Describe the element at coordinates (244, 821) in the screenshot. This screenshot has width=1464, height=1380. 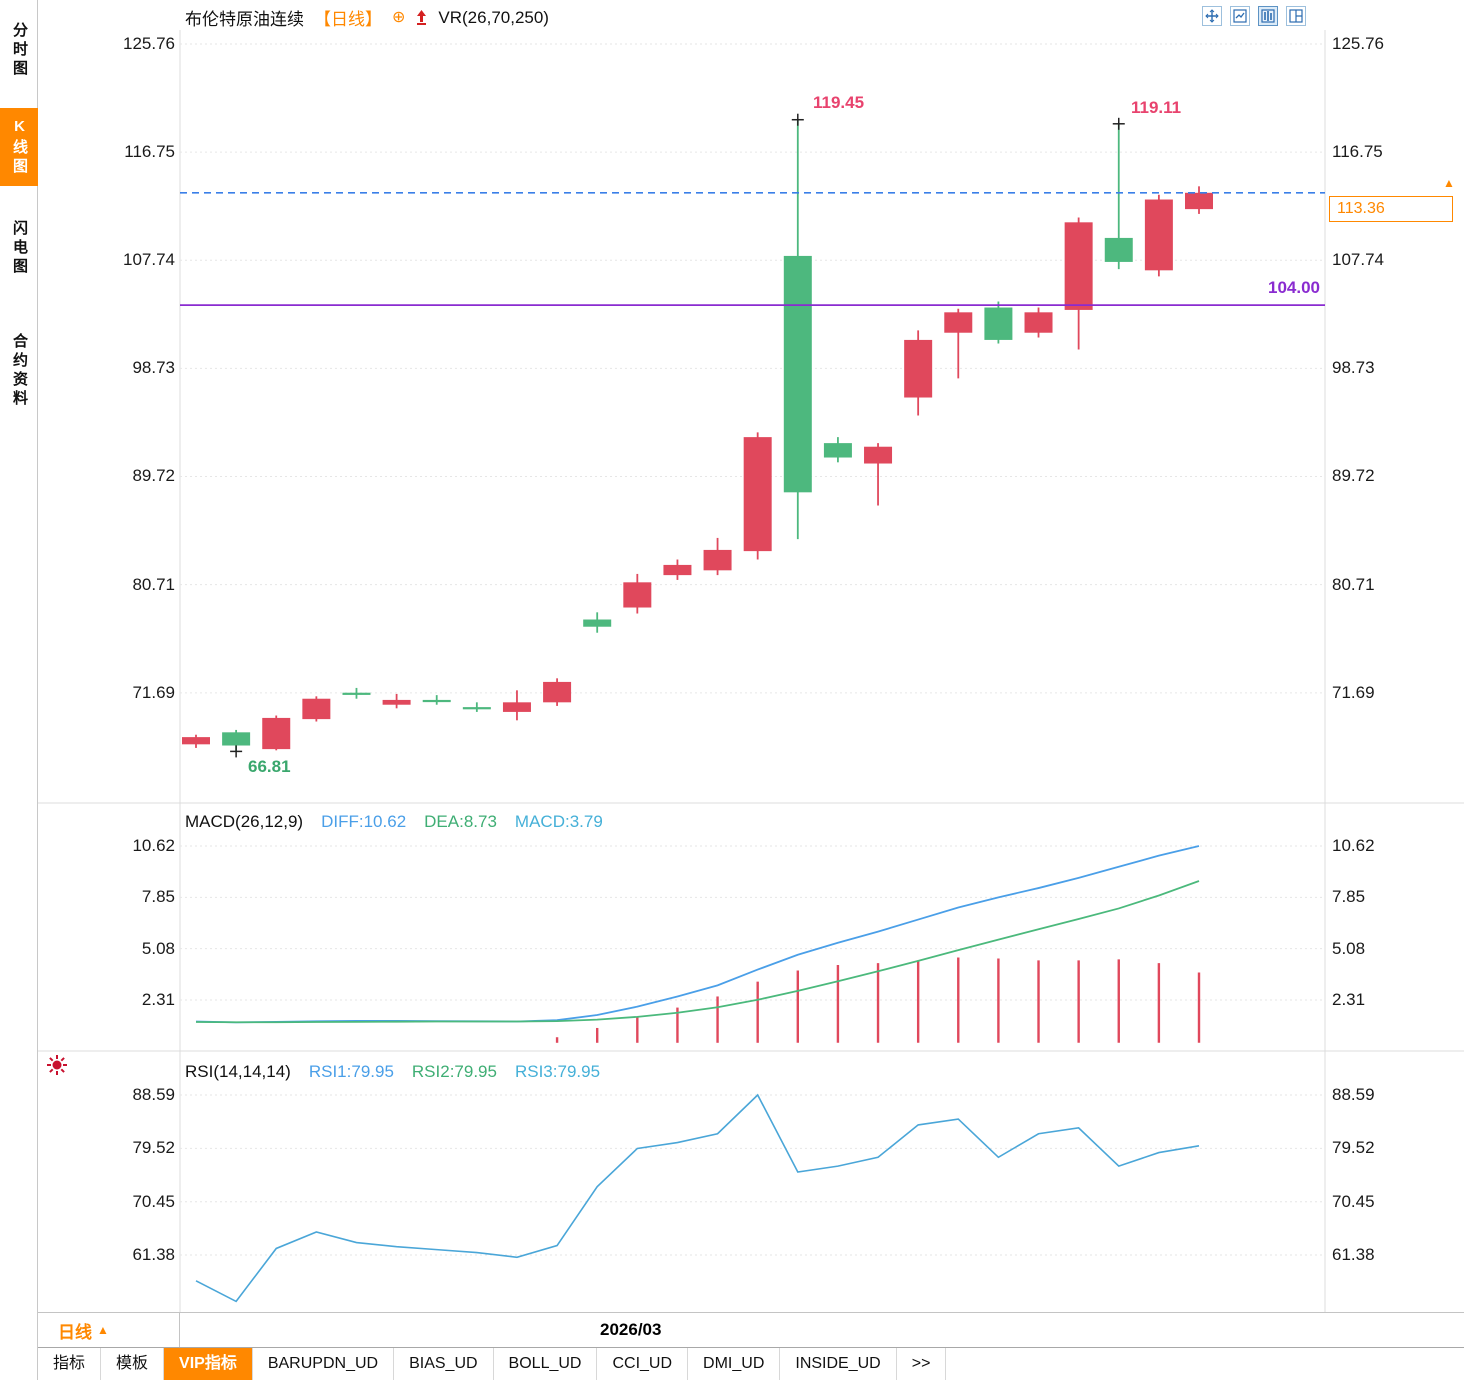
I see `macd-label: MACD(26,12,9)` at that location.